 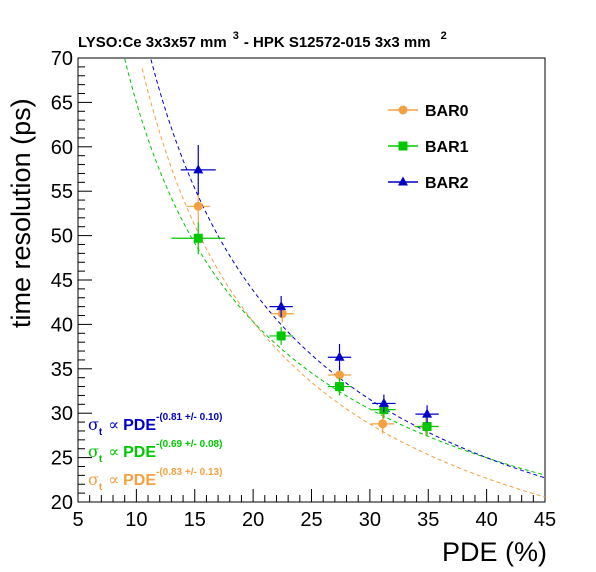 I want to click on fit-annotation-bar0: σt ∝ PDE-(0.83 +/- 0.13), so click(x=155, y=480).